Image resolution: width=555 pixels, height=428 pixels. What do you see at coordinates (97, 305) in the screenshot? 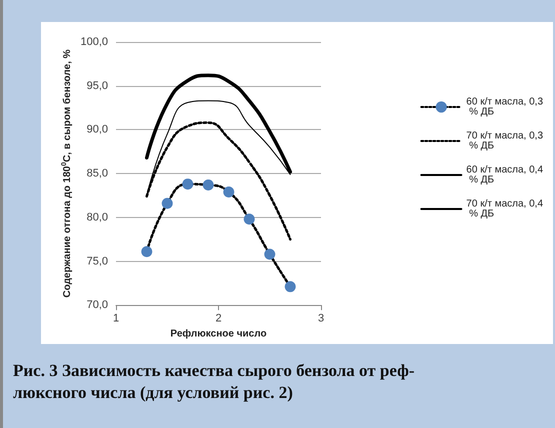
I see `y-tick-label: 70,0` at bounding box center [97, 305].